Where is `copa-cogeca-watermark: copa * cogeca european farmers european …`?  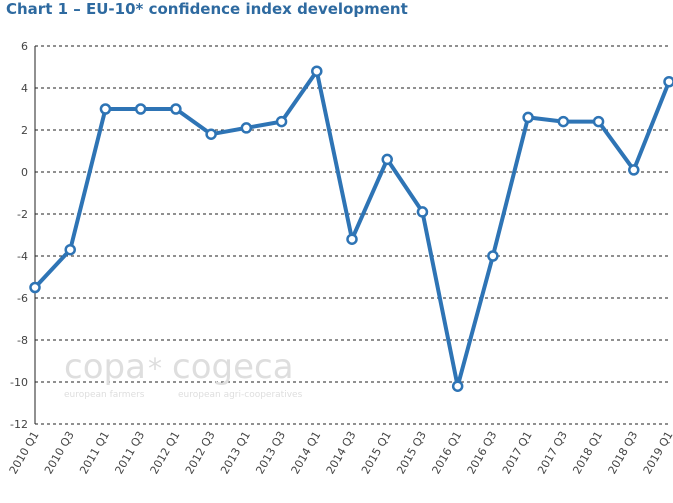 copa-cogeca-watermark: copa * cogeca european farmers european … is located at coordinates (183, 373).